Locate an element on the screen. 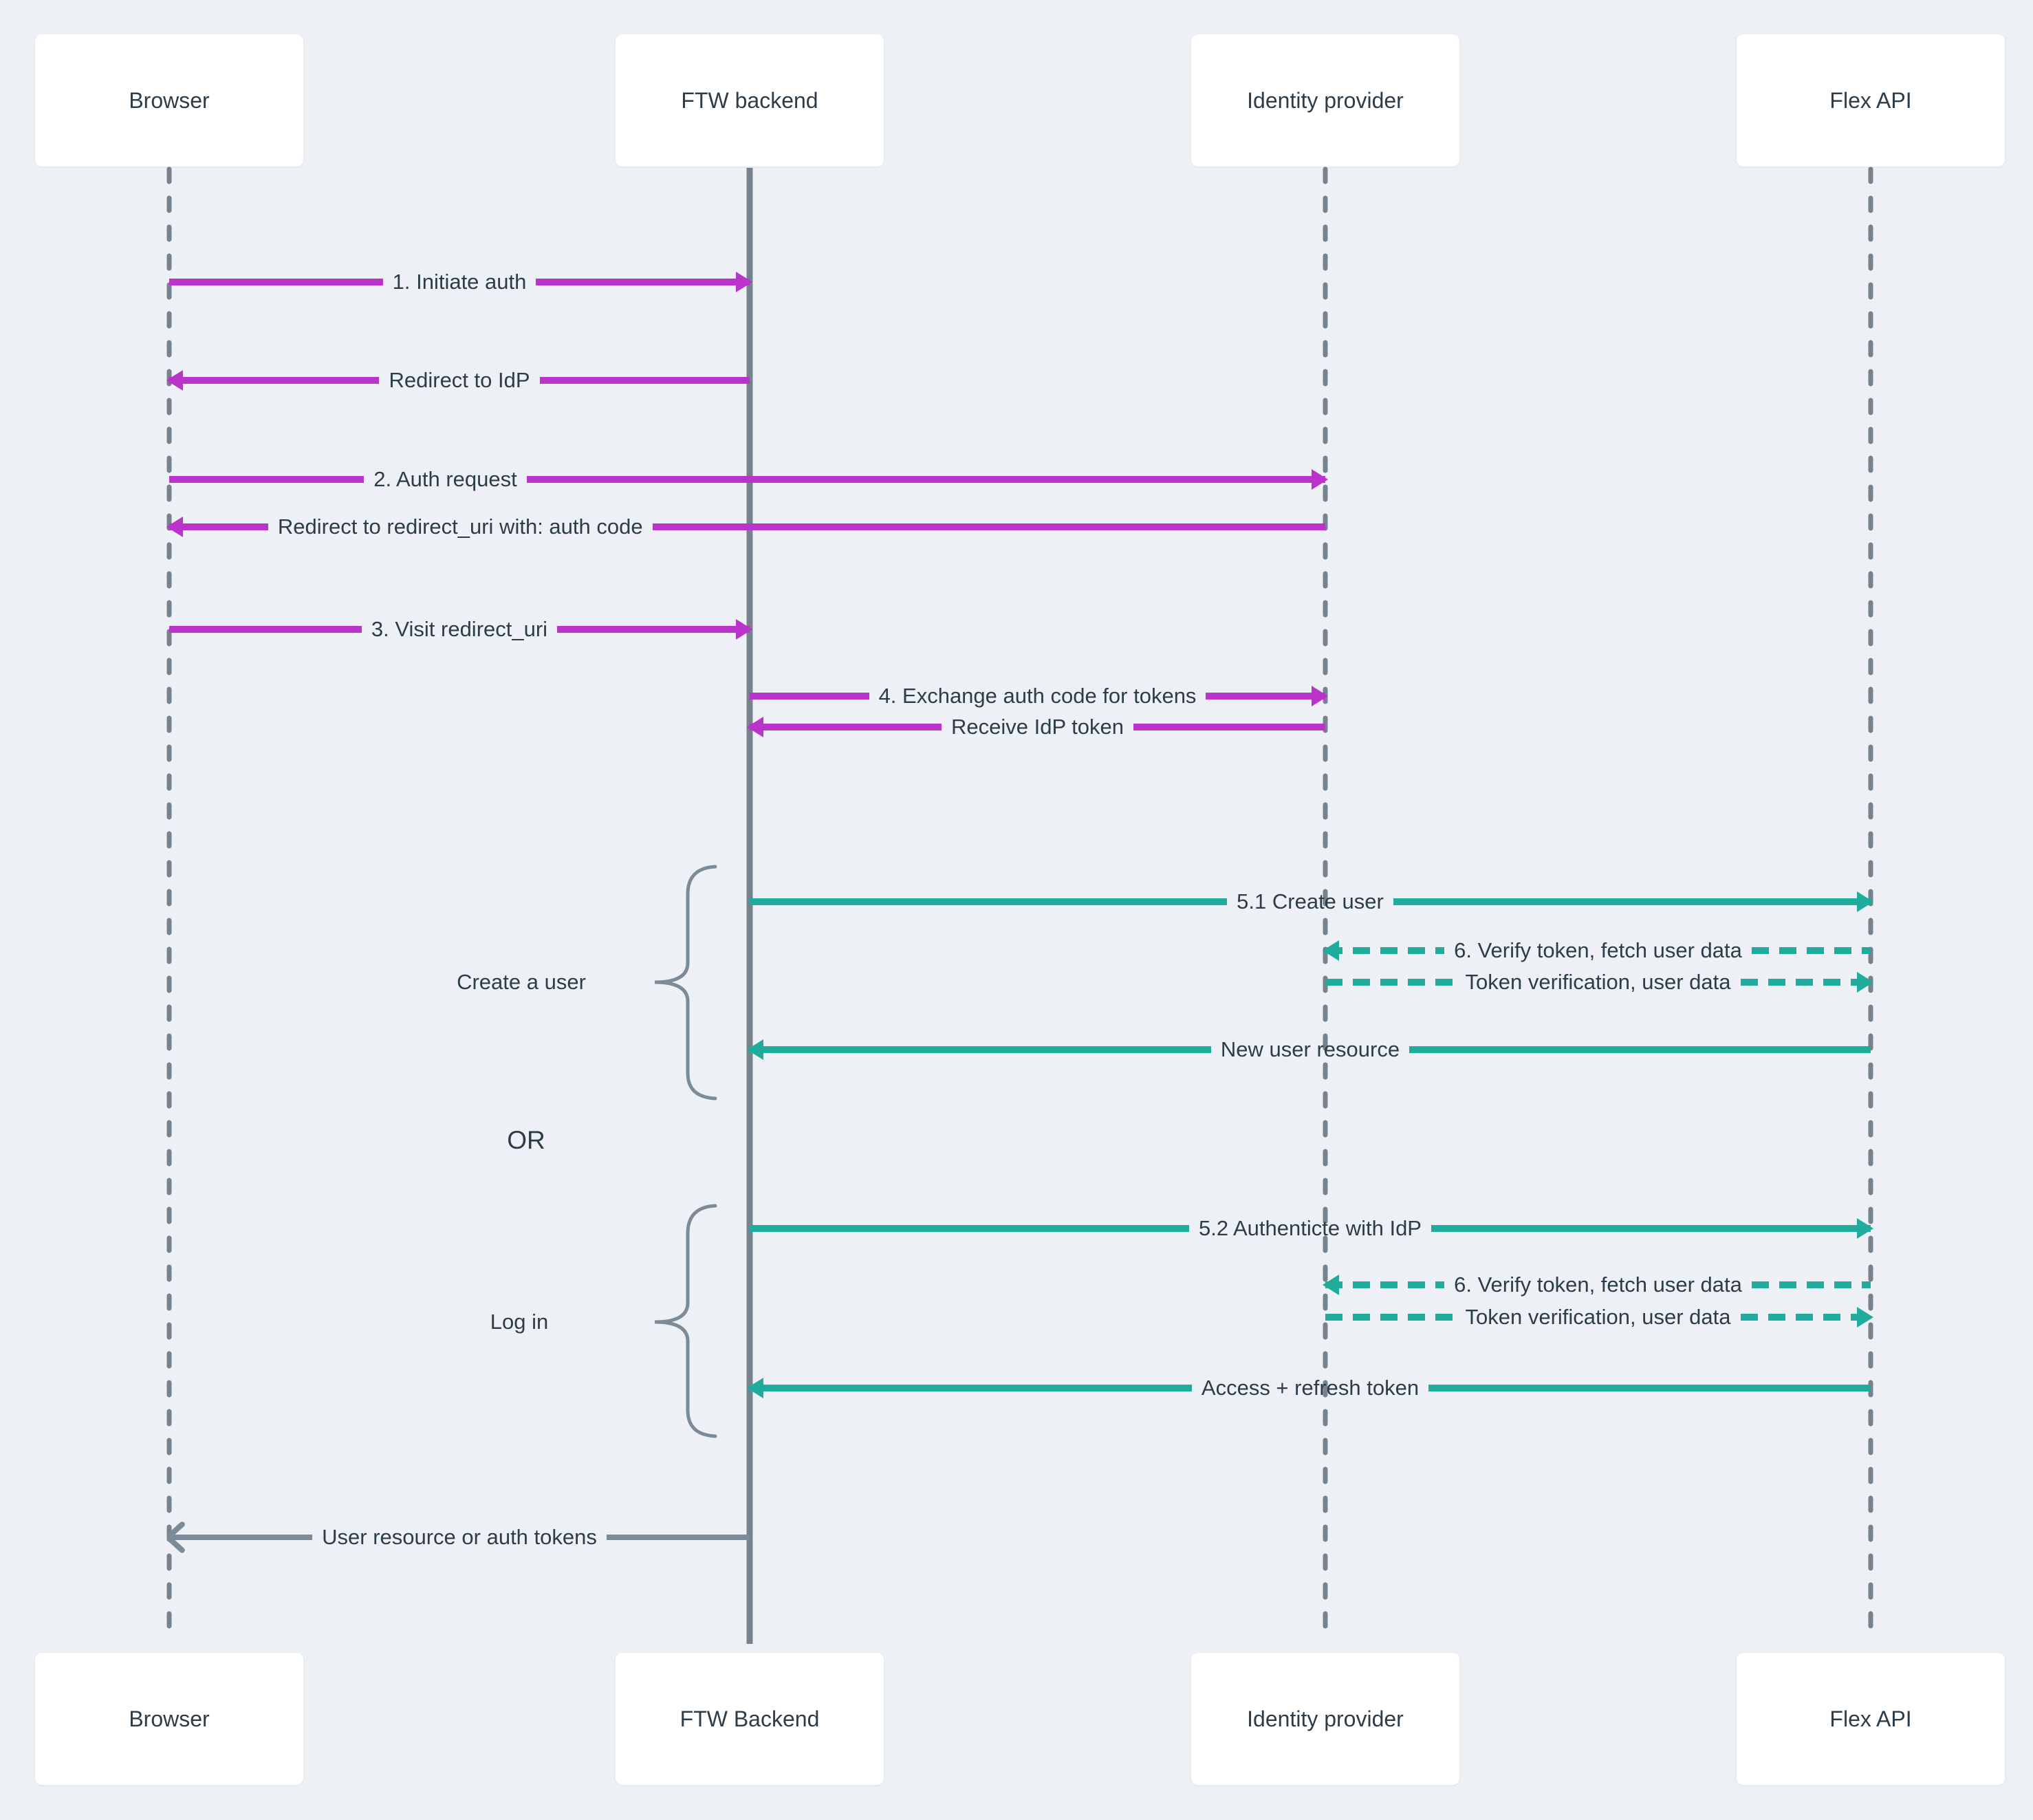  participant-bottom-flex-api: Flex API is located at coordinates (1871, 1719).